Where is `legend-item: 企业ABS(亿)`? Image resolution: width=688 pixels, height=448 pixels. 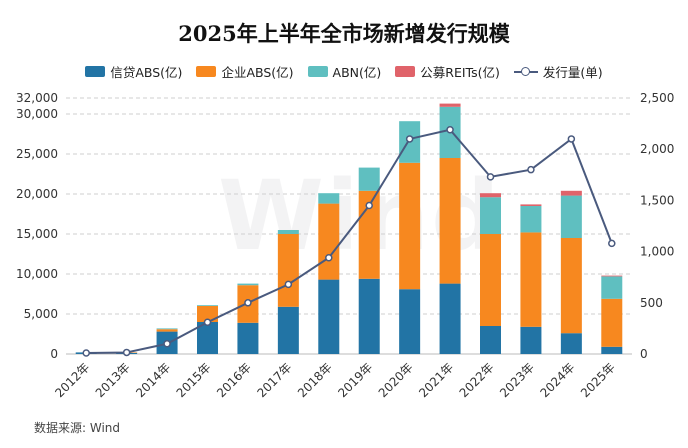
legend-item: 企业ABS(亿) is located at coordinates (245, 71).